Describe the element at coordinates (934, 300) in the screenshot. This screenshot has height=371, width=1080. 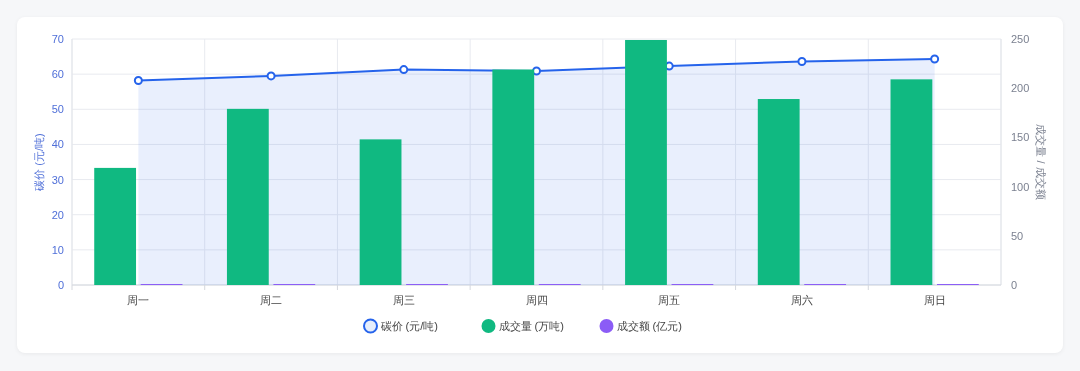
I see `x-tick-label: 周日` at that location.